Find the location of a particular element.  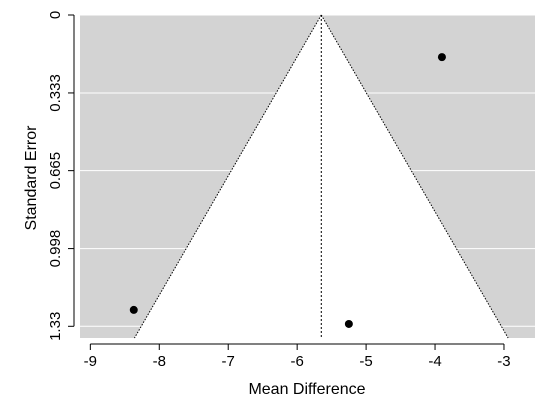

x-tick-label-0: -9 is located at coordinates (90, 361).